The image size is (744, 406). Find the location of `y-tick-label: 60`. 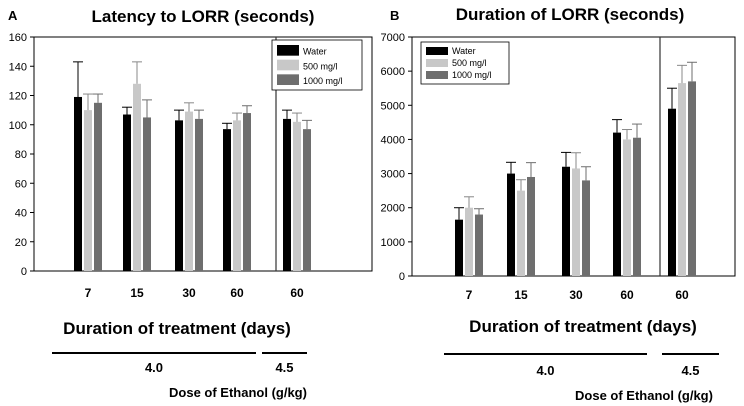

y-tick-label: 60 is located at coordinates (21, 184).